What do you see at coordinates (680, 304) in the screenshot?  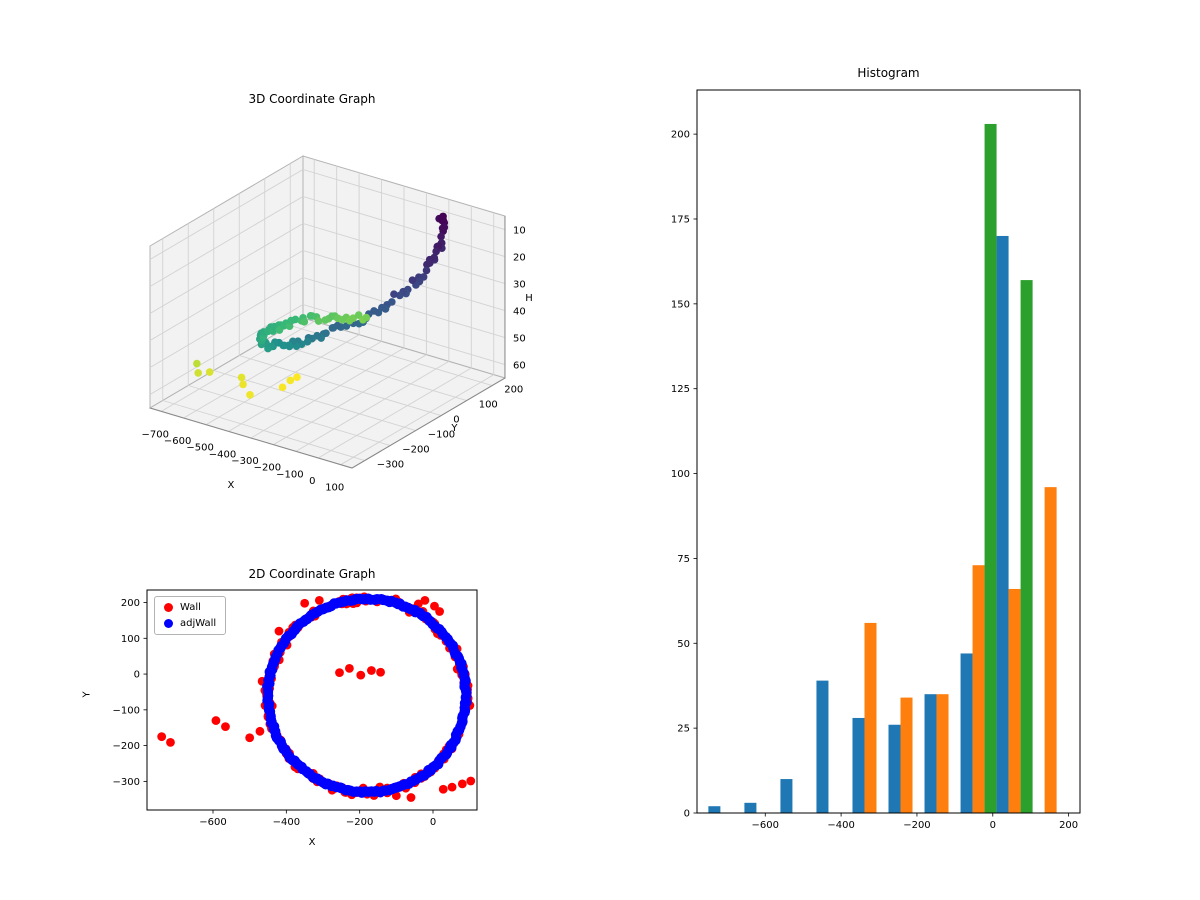 I see `svg-text: 150` at bounding box center [680, 304].